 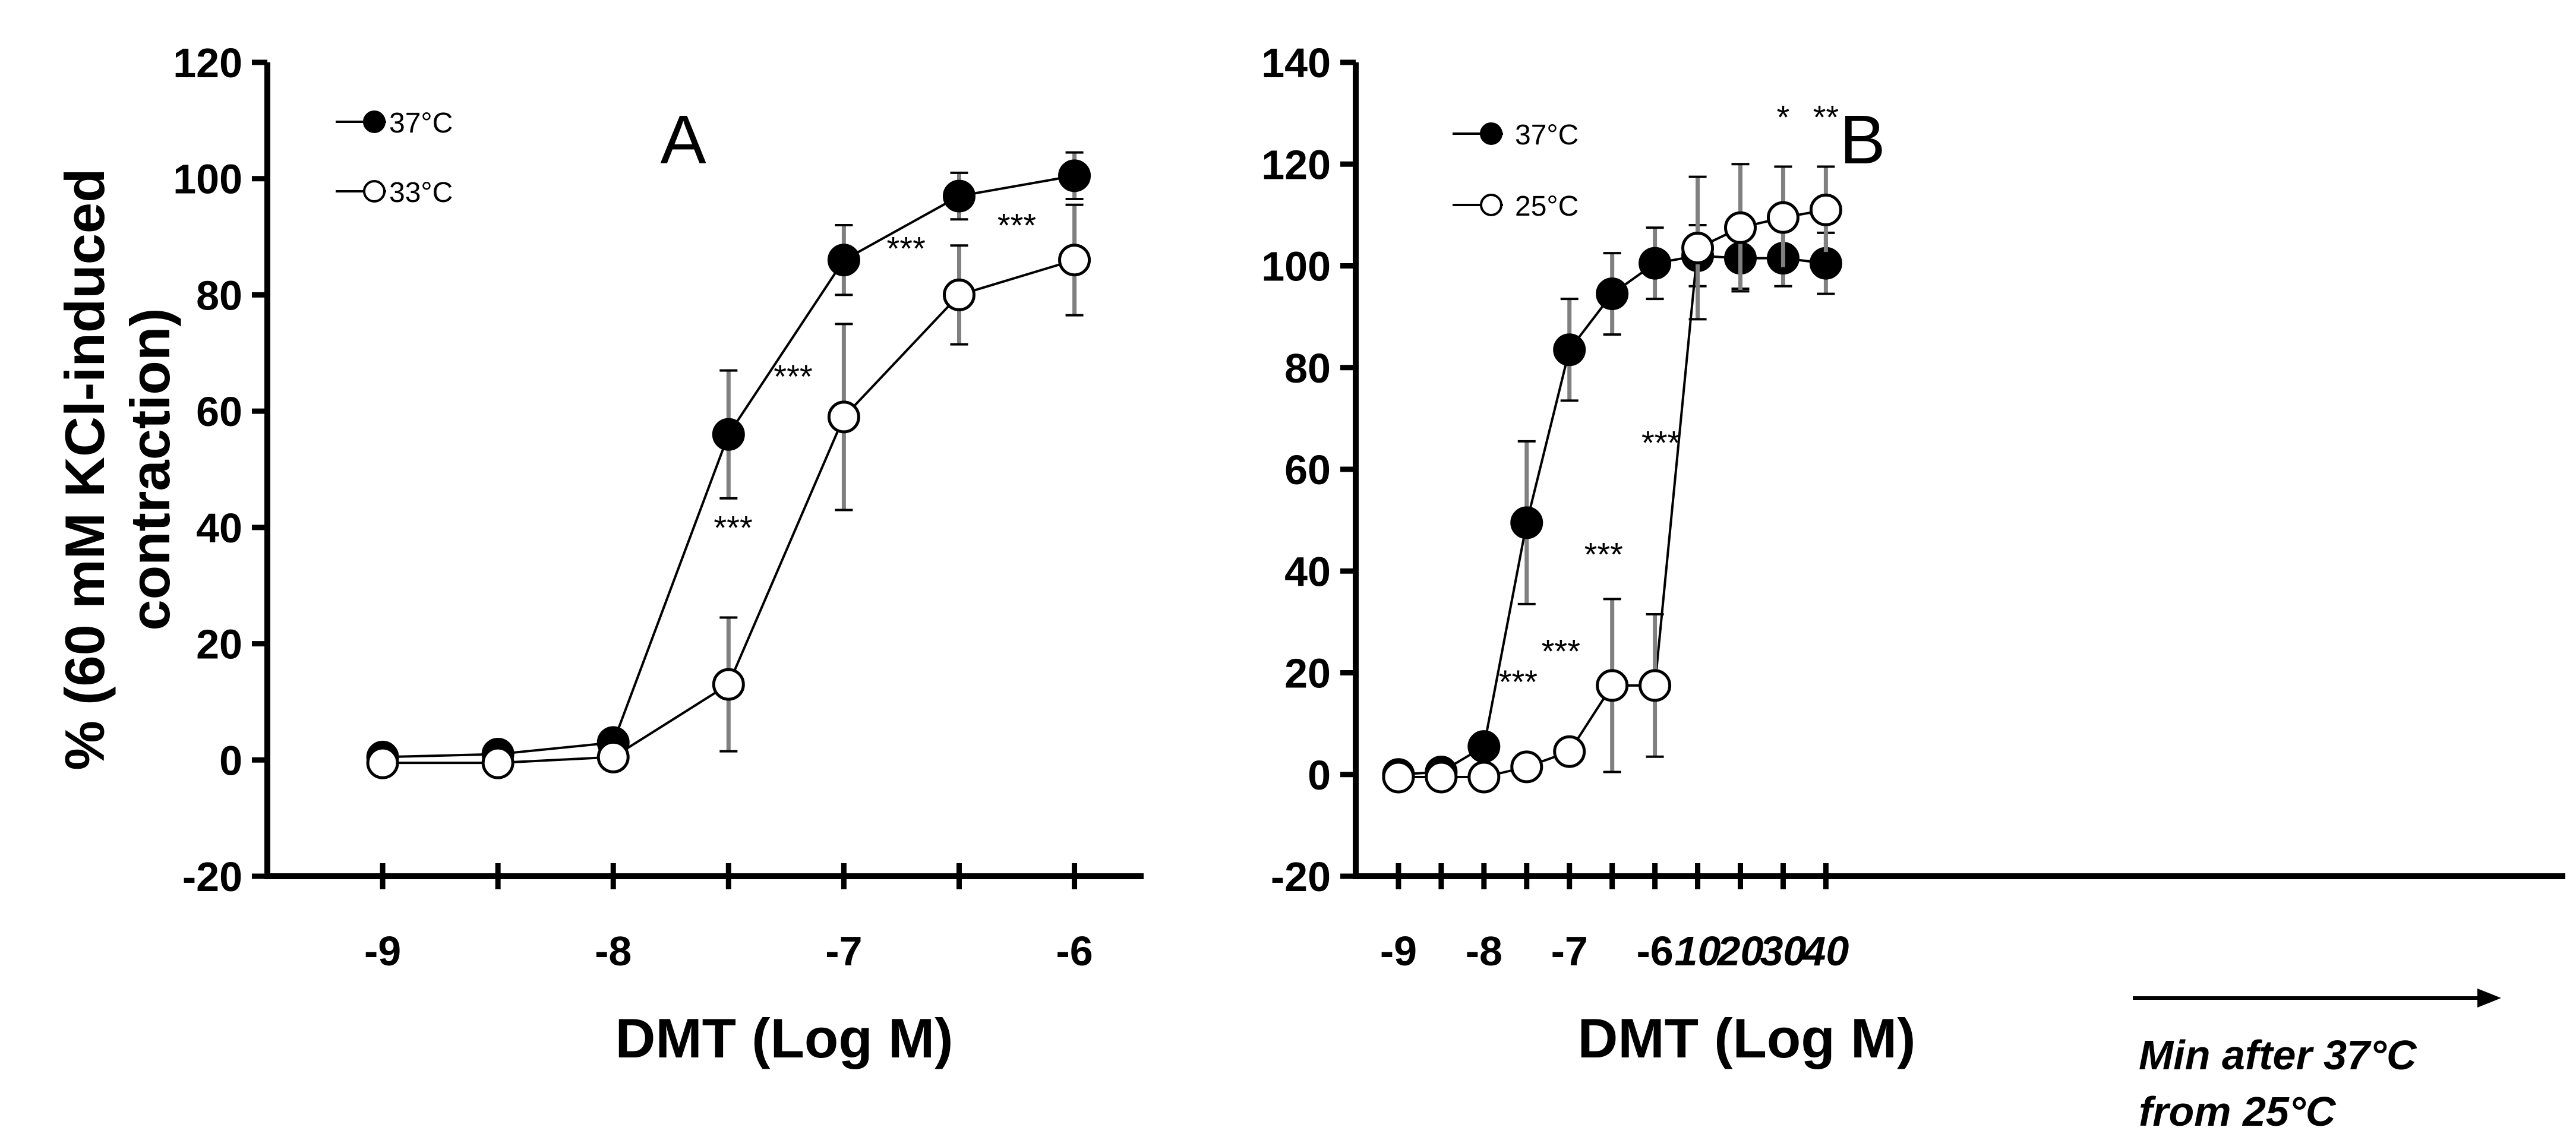 I want to click on x-tick-label: 20, so click(x=1740, y=951).